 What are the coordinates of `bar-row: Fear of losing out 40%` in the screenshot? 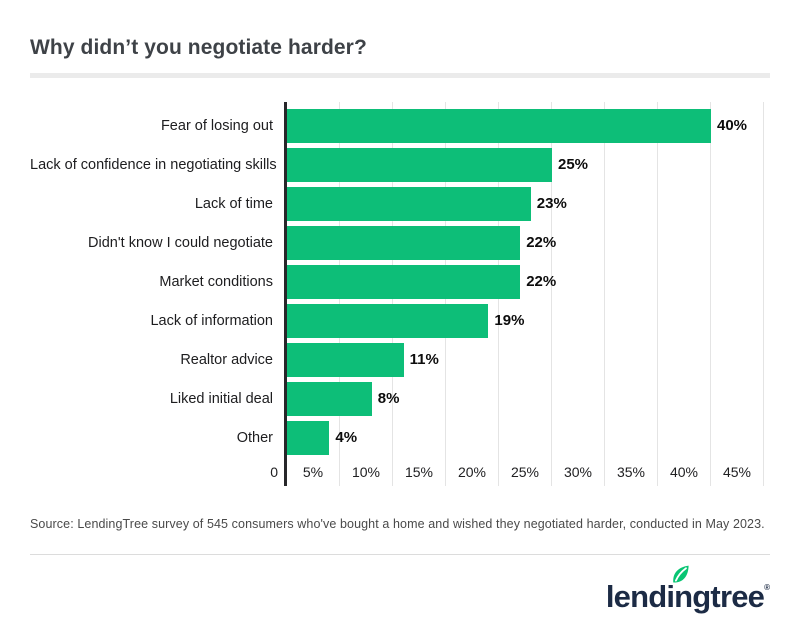 It's located at (400, 125).